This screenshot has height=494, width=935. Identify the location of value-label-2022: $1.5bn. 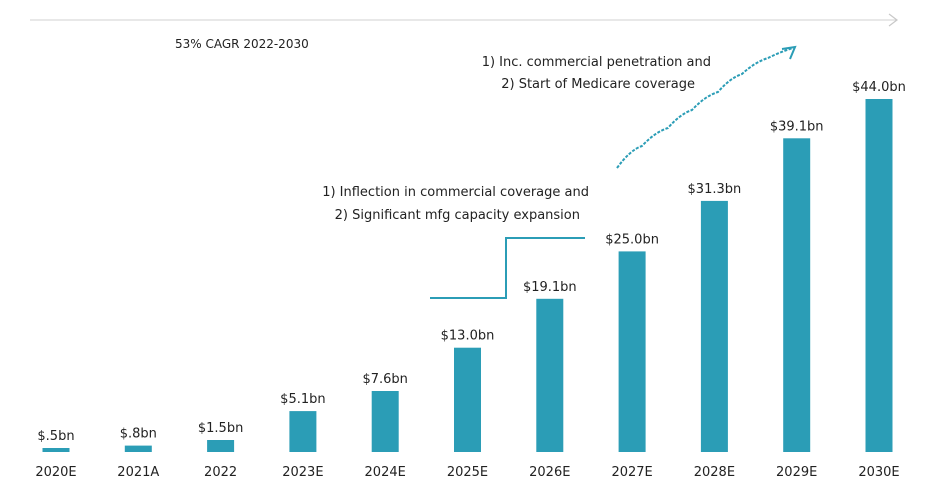
(220, 428).